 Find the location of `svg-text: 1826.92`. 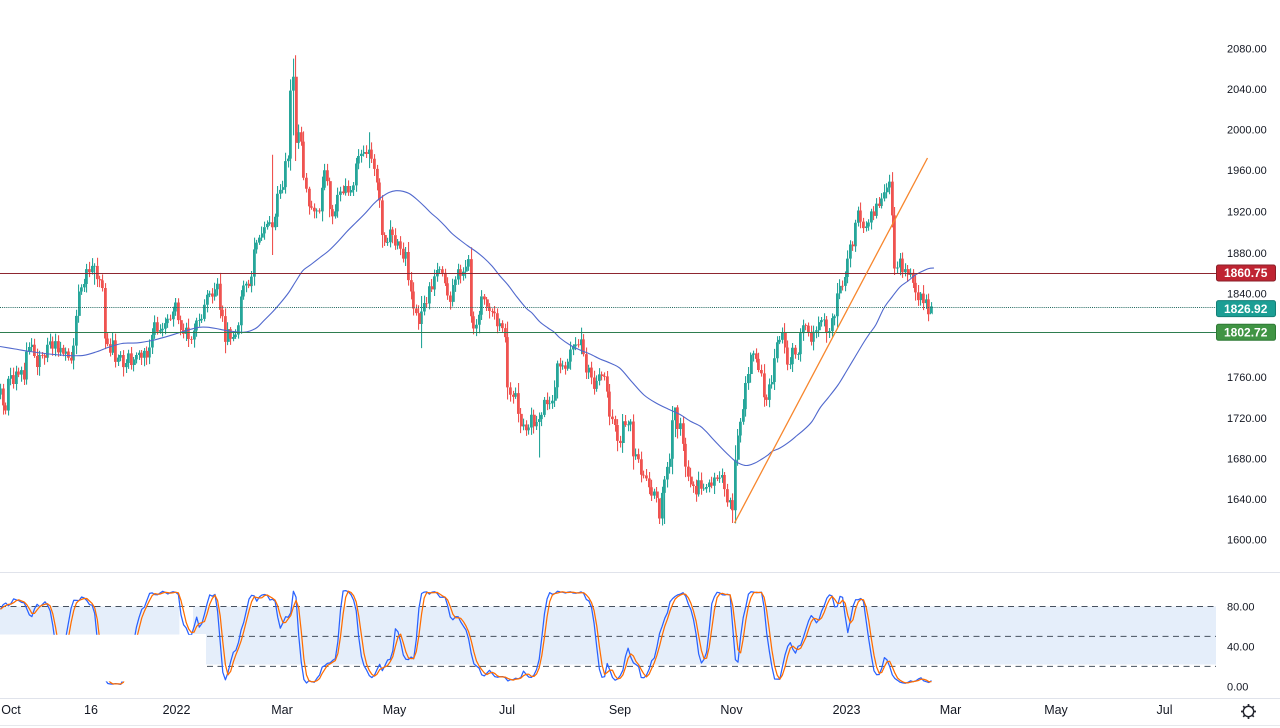

svg-text: 1826.92 is located at coordinates (1246, 309).